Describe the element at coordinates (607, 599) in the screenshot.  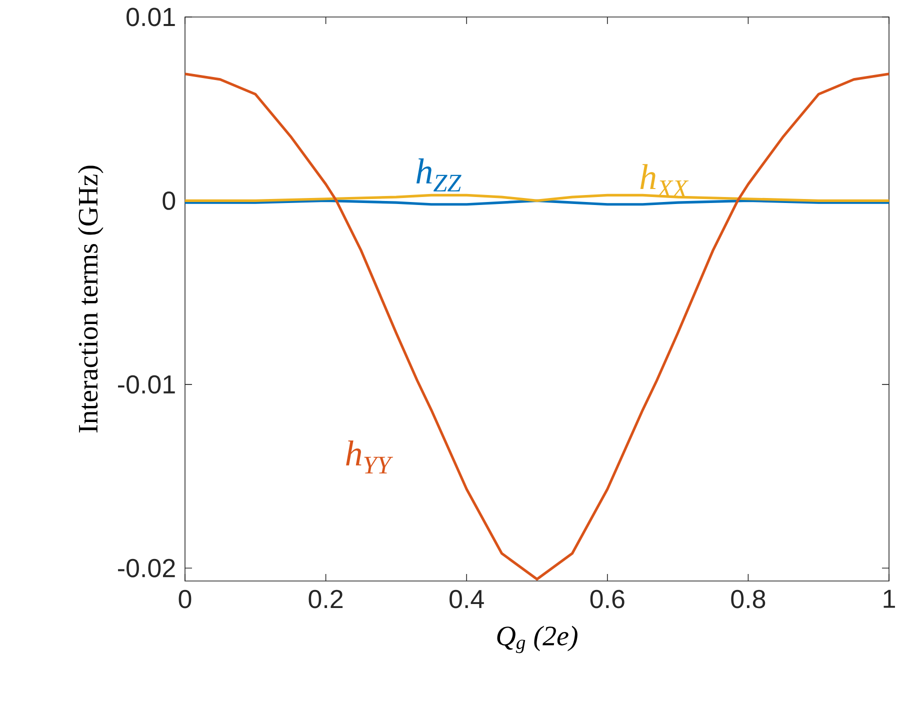
I see `x-tick-label: 0.6` at that location.